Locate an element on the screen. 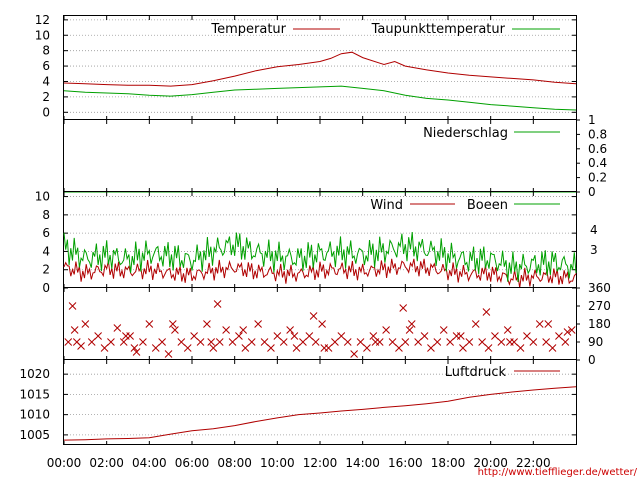  wind_direction-right-tick-label: 90 is located at coordinates (595, 342).